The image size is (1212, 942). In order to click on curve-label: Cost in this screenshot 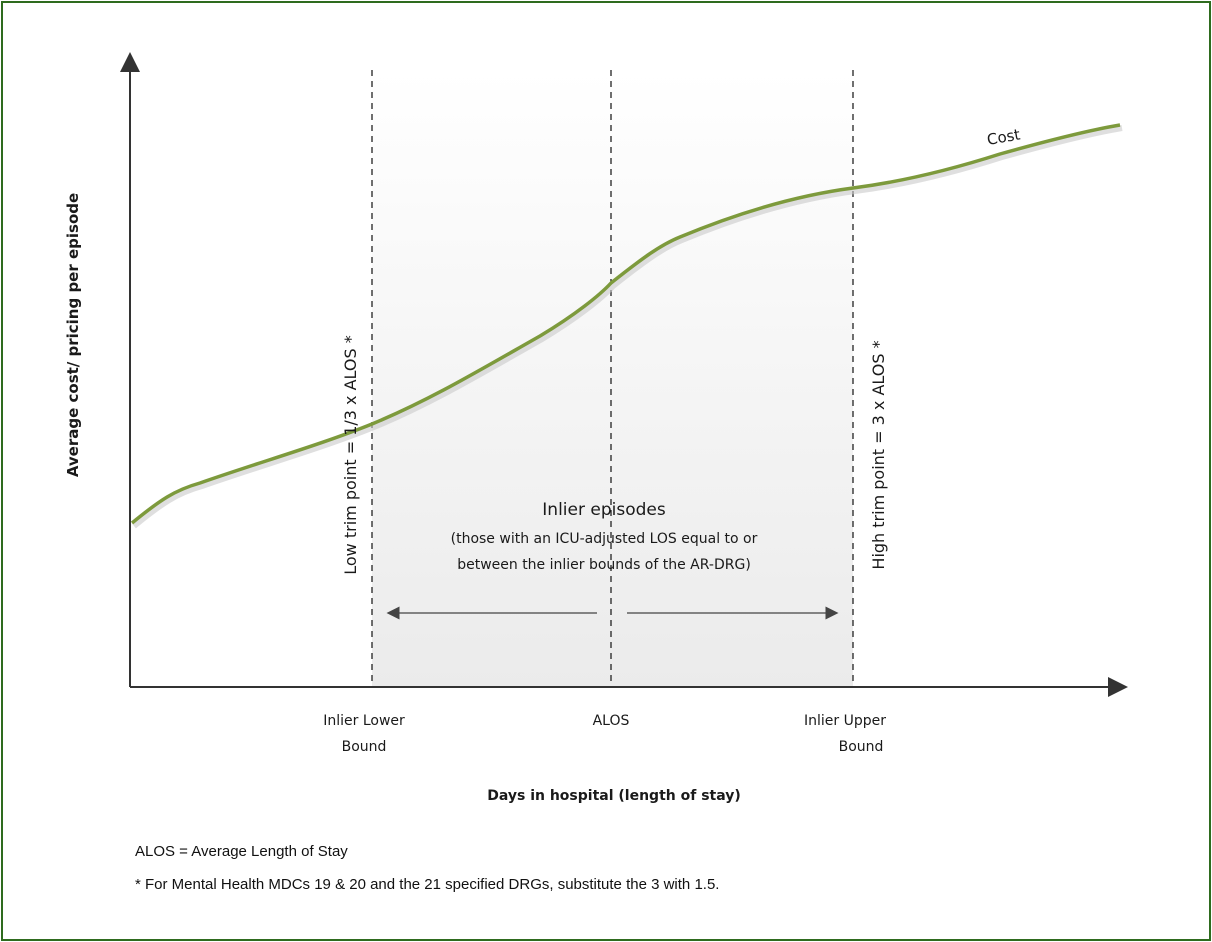, I will do `click(1004, 137)`.